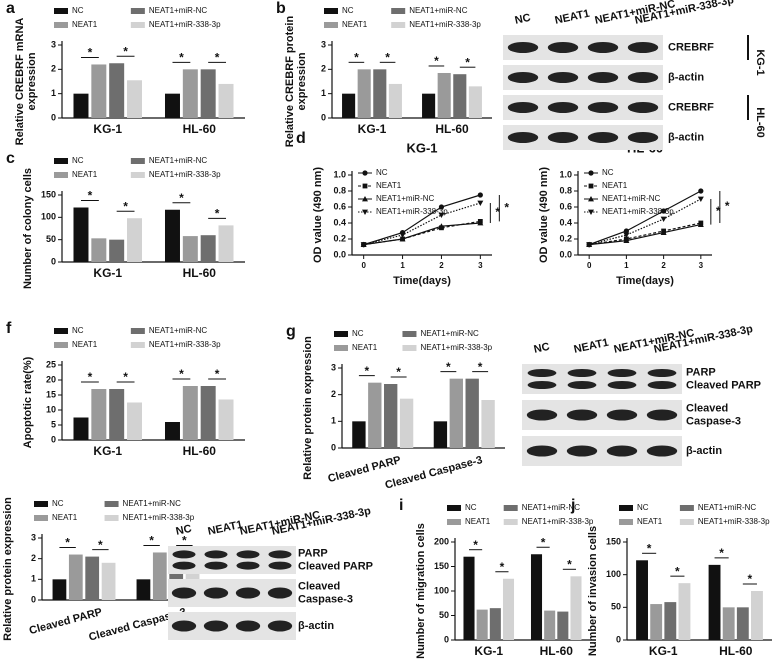 This screenshot has width=779, height=665. I want to click on legend-label: NEAT1+miR-338-3p, so click(412, 211).